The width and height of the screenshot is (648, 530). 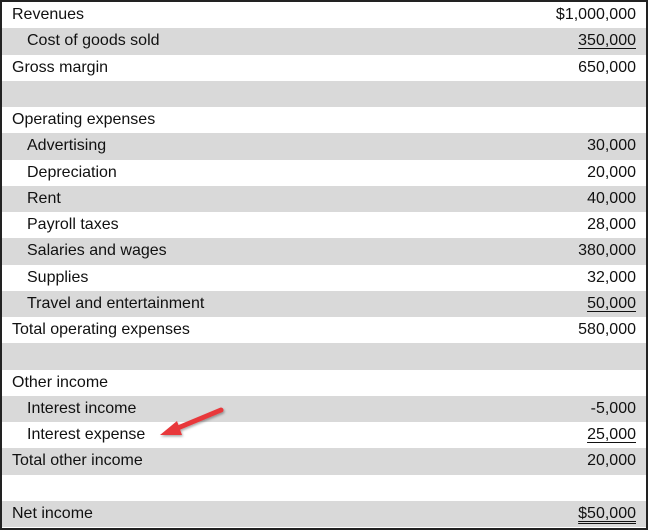 What do you see at coordinates (324, 41) in the screenshot?
I see `statement-row: Cost of goods sold 350,000` at bounding box center [324, 41].